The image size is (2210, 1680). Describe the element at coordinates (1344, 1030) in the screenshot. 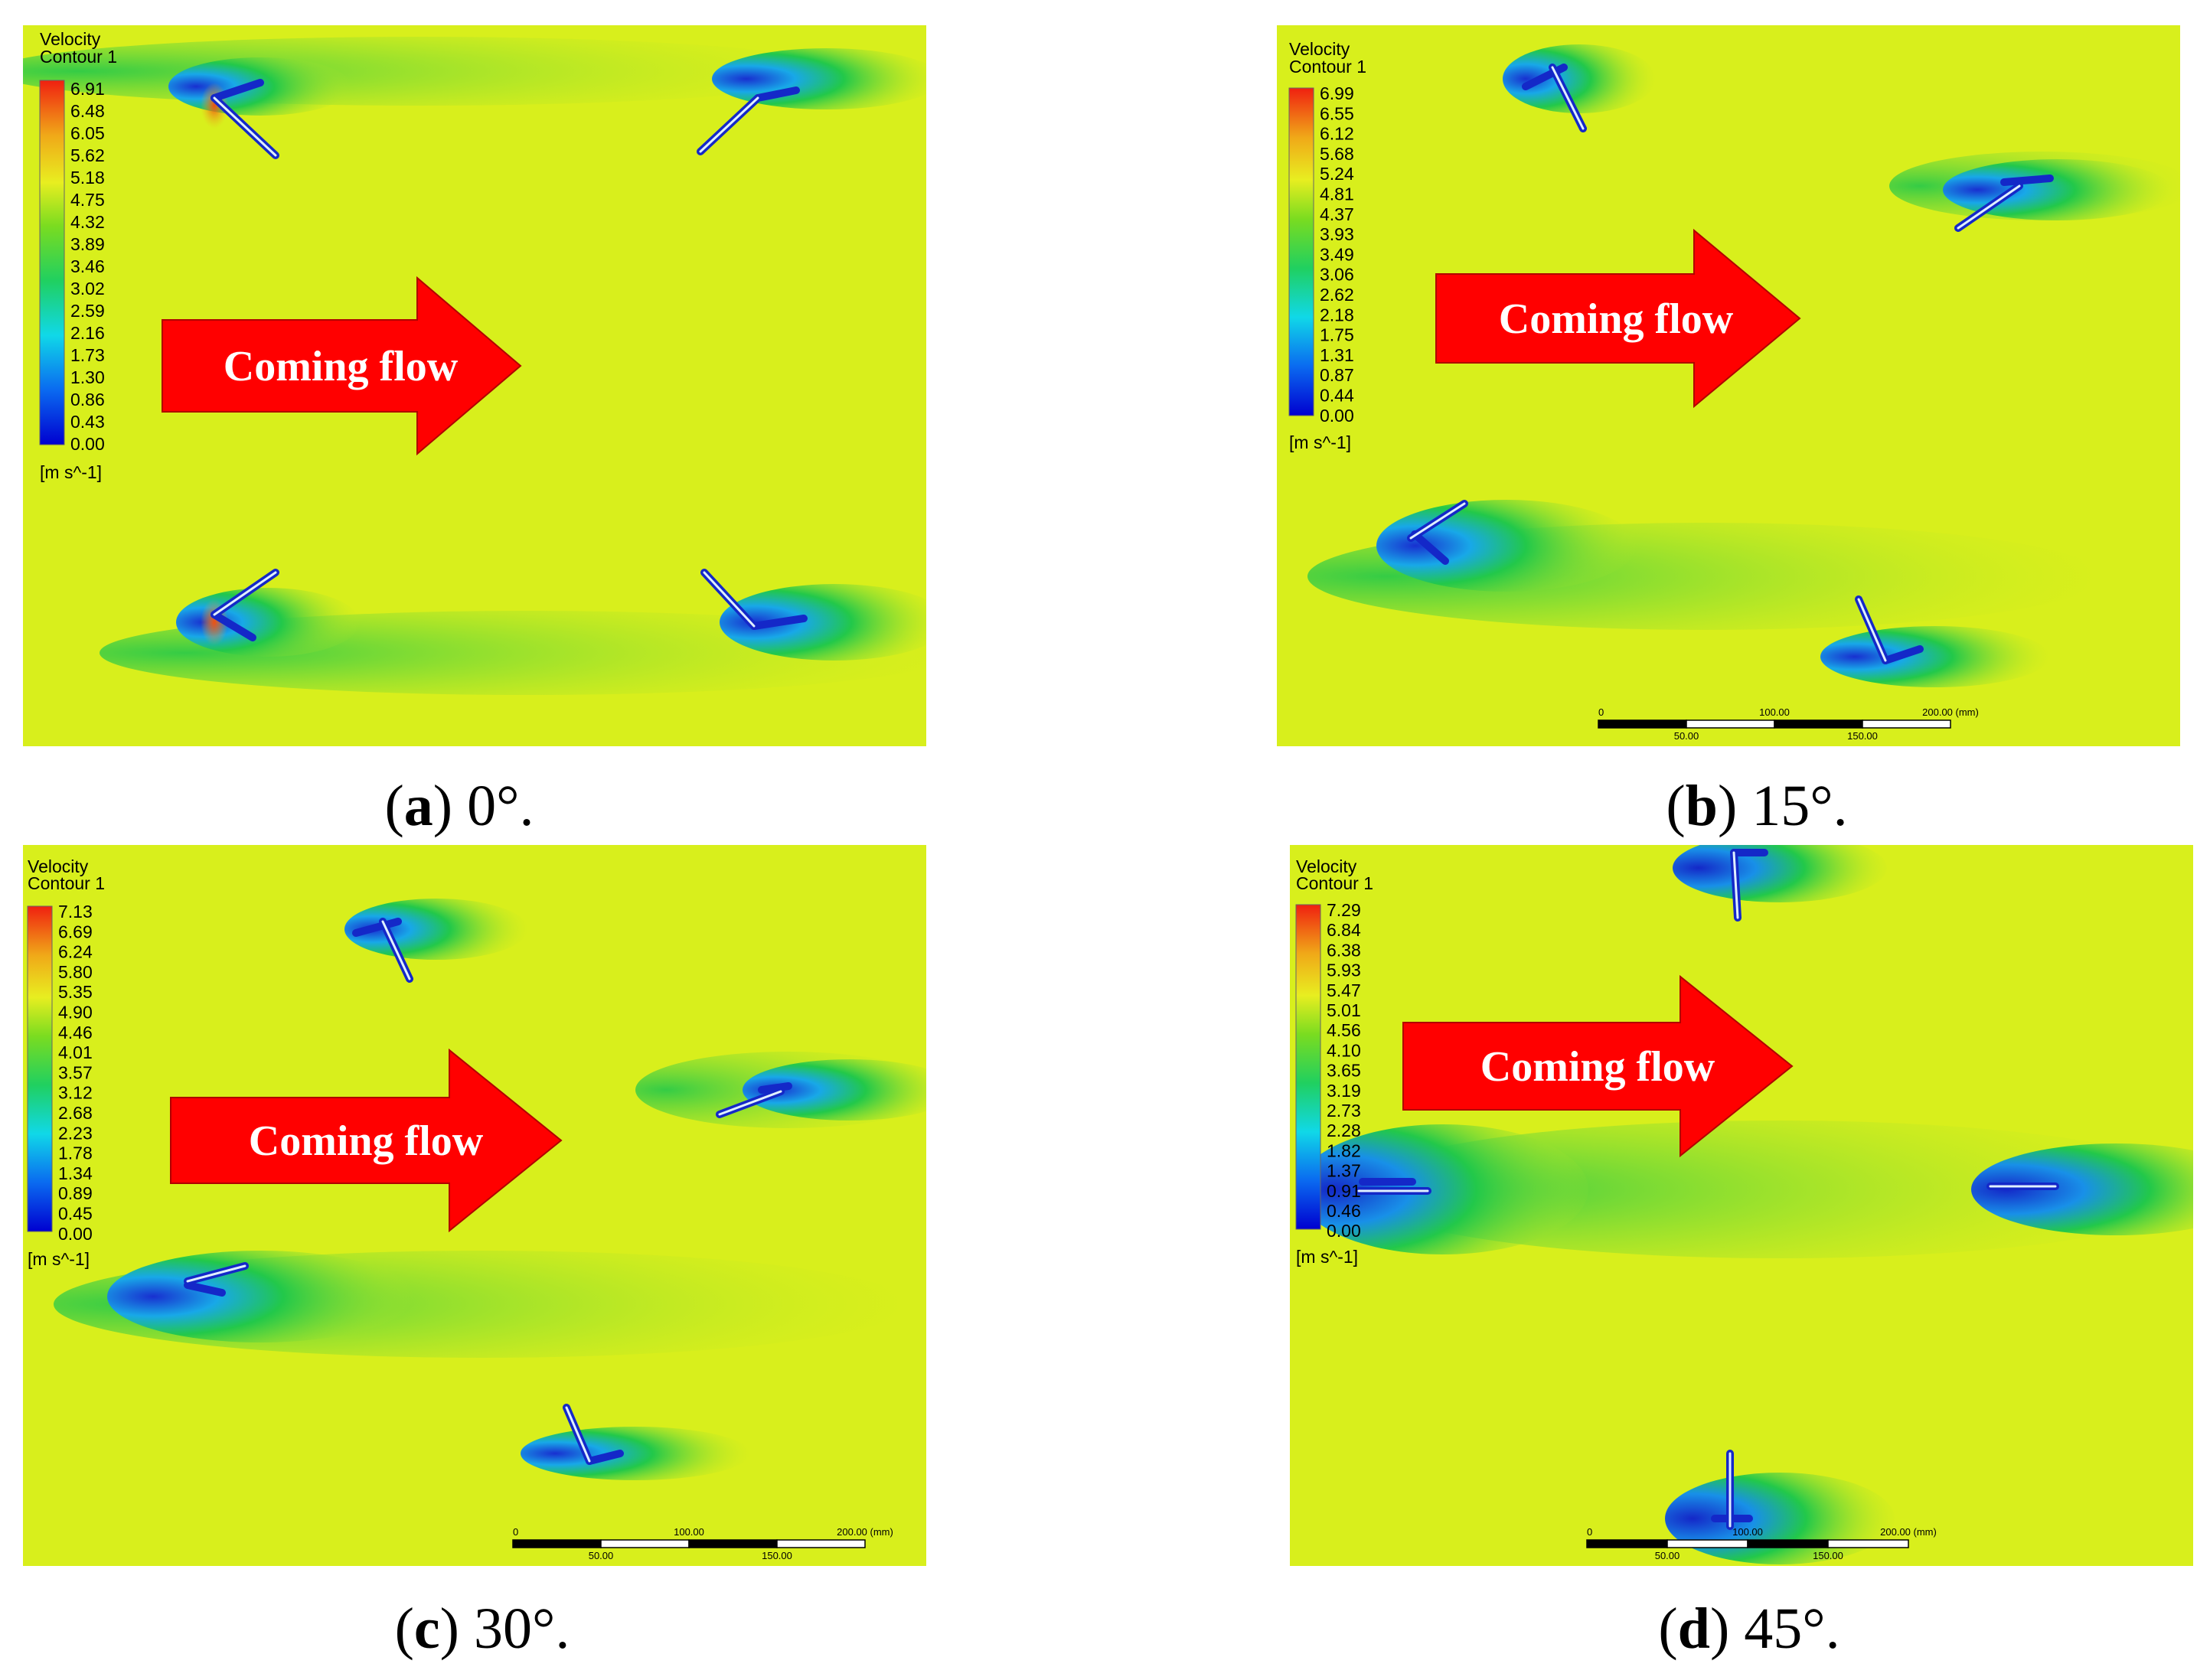

I see `legend-tick-label: 4.56` at that location.